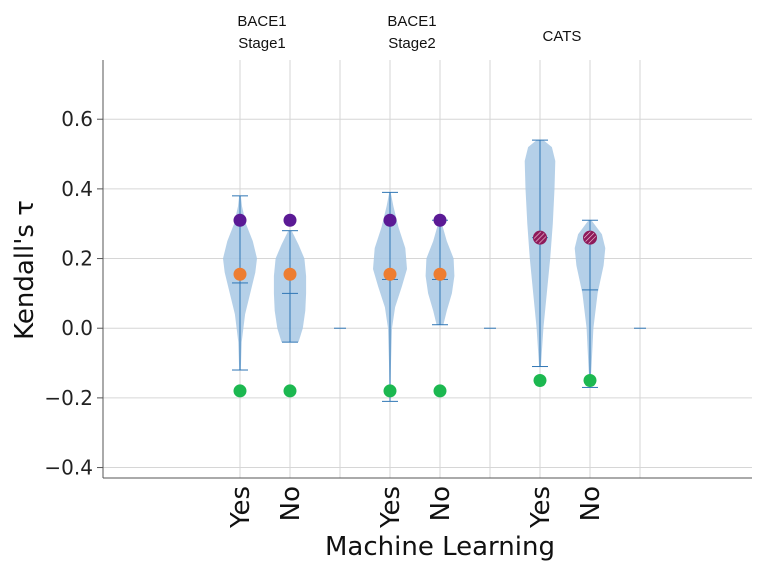 This screenshot has height=563, width=765. Describe the element at coordinates (440, 547) in the screenshot. I see `x-axis-title: Machine Learning` at that location.